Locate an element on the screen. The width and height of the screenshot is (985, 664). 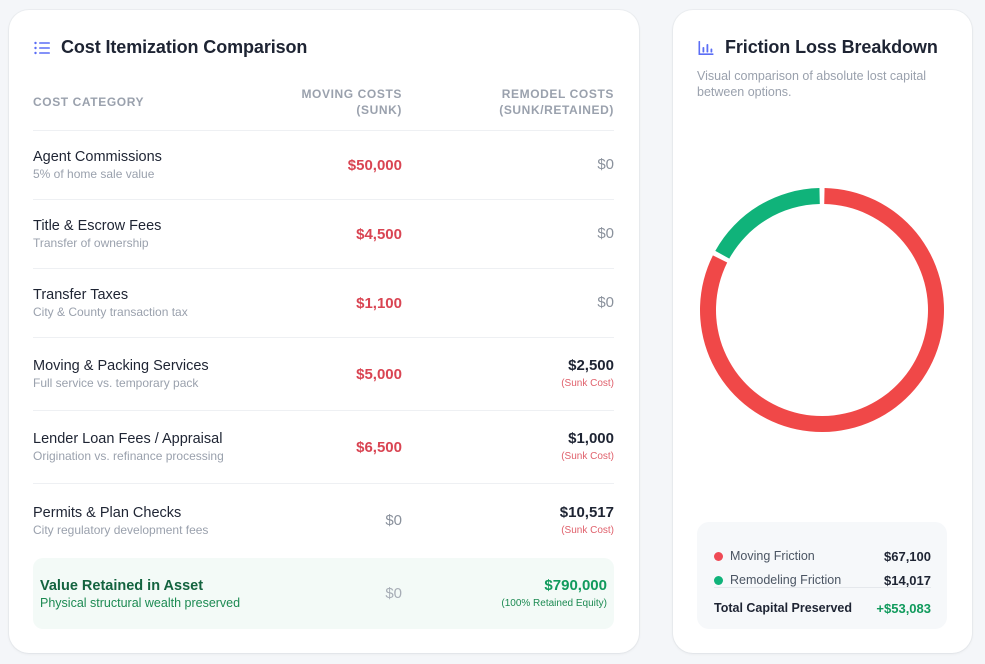
retained-category-name: Value Retained in Asset is located at coordinates (122, 585).